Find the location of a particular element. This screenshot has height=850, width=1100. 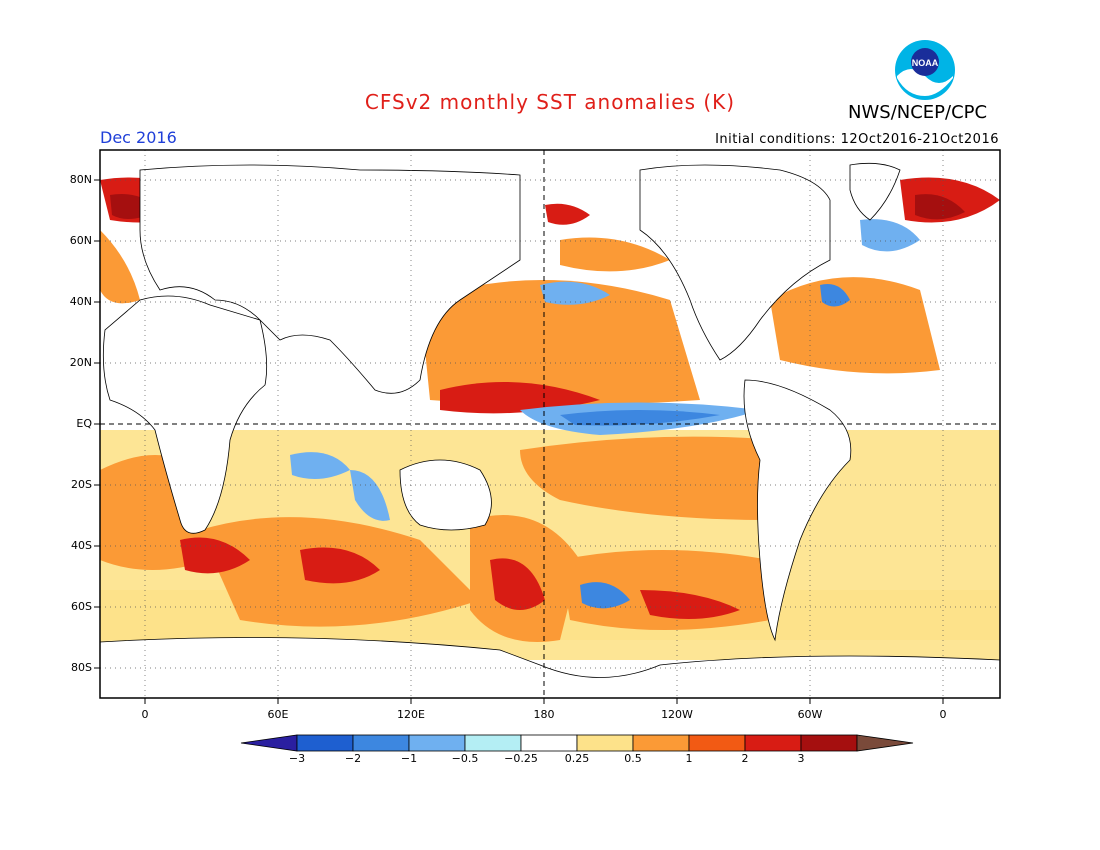

south-america is located at coordinates (797, 510).